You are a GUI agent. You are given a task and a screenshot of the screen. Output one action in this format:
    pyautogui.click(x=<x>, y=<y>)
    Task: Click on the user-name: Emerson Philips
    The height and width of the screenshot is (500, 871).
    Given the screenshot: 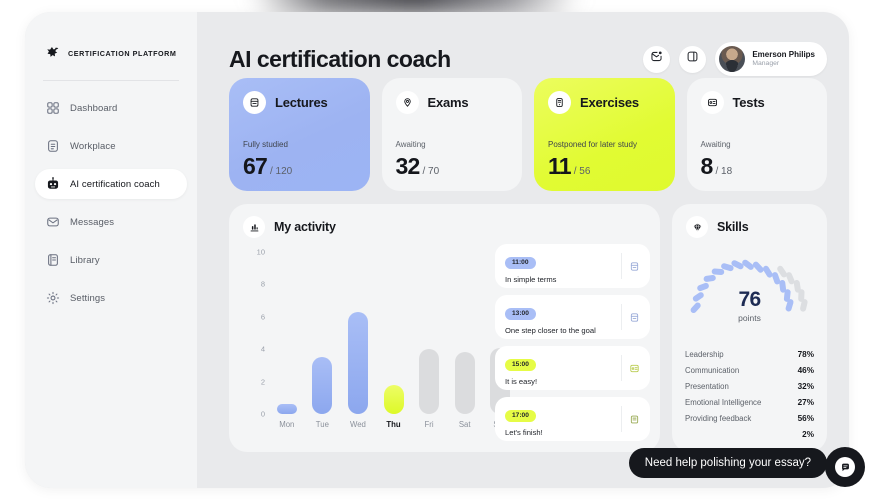 What is the action you would take?
    pyautogui.click(x=783, y=54)
    